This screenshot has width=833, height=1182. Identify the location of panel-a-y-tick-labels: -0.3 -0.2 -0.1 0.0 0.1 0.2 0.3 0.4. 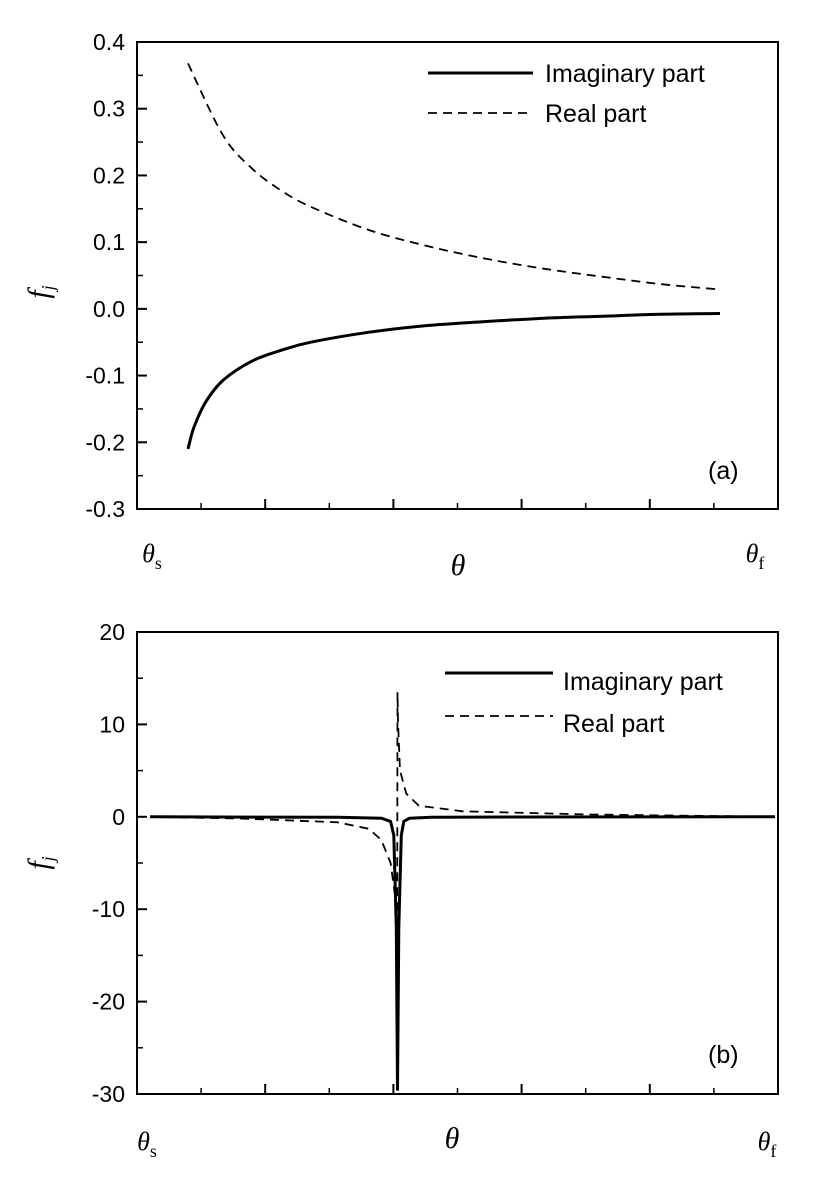
(105, 275).